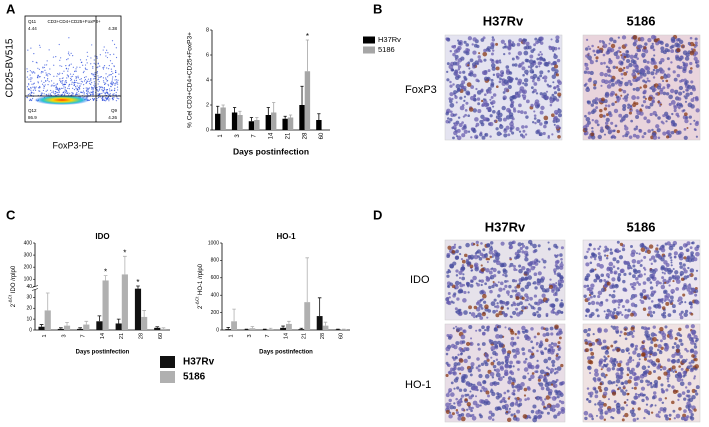 The width and height of the screenshot is (709, 427). Describe the element at coordinates (28, 280) in the screenshot. I see `y-tick-label: 100` at that location.